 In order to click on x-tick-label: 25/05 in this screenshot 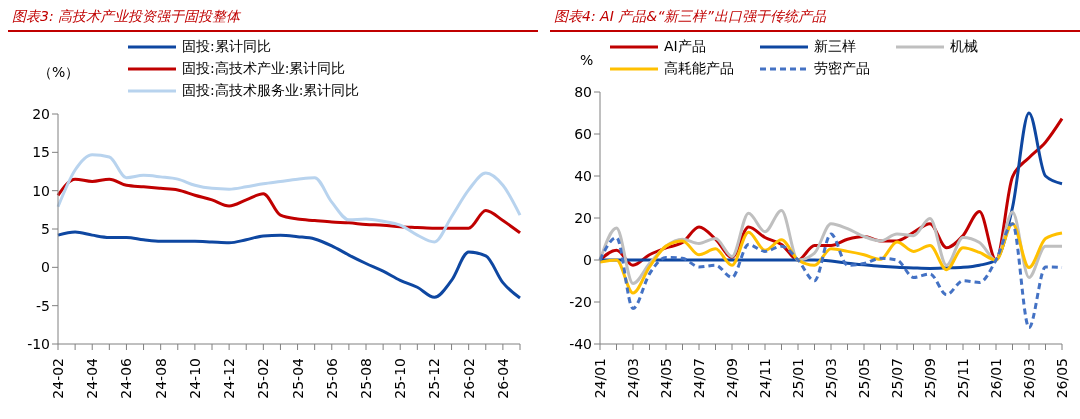, I will do `click(864, 378)`.